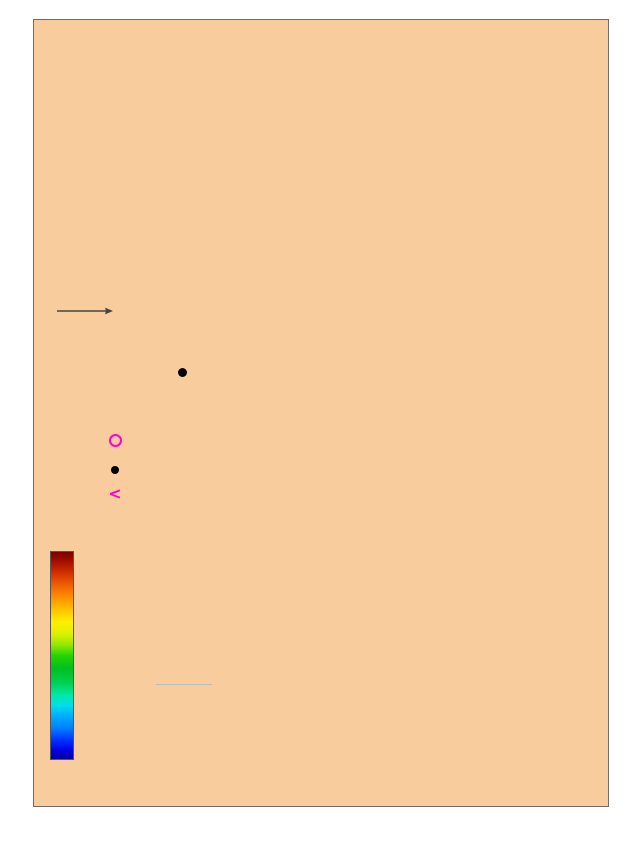  I want to click on colorbar, so click(62, 655).